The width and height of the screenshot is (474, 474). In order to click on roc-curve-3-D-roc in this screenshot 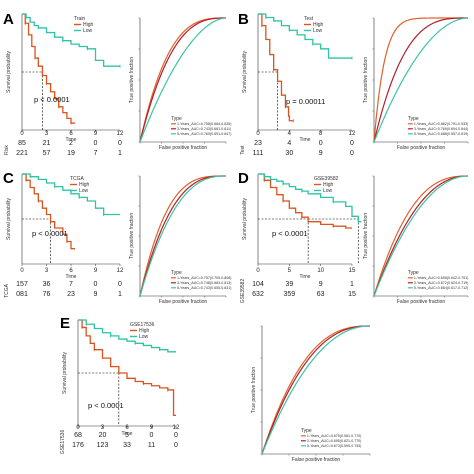, I will do `click(421, 236)`.